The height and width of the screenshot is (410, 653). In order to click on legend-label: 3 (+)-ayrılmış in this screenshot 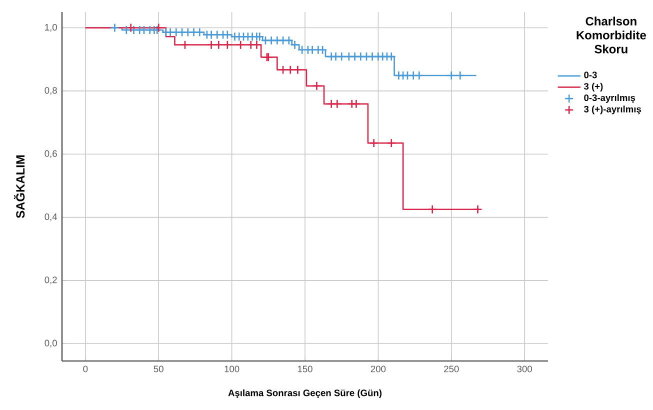, I will do `click(613, 110)`.